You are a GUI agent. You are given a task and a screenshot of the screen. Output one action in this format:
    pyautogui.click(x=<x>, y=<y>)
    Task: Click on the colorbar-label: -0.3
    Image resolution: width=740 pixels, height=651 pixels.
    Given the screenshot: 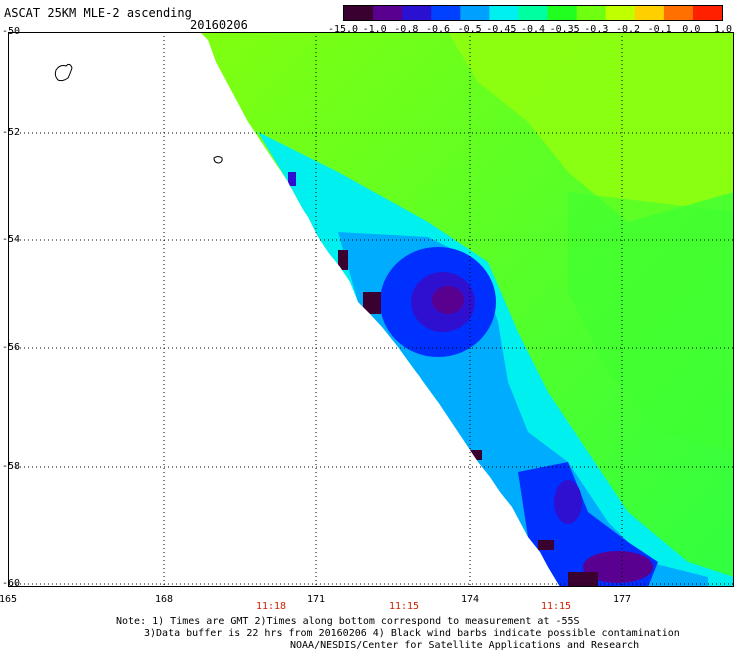 What is the action you would take?
    pyautogui.click(x=596, y=29)
    